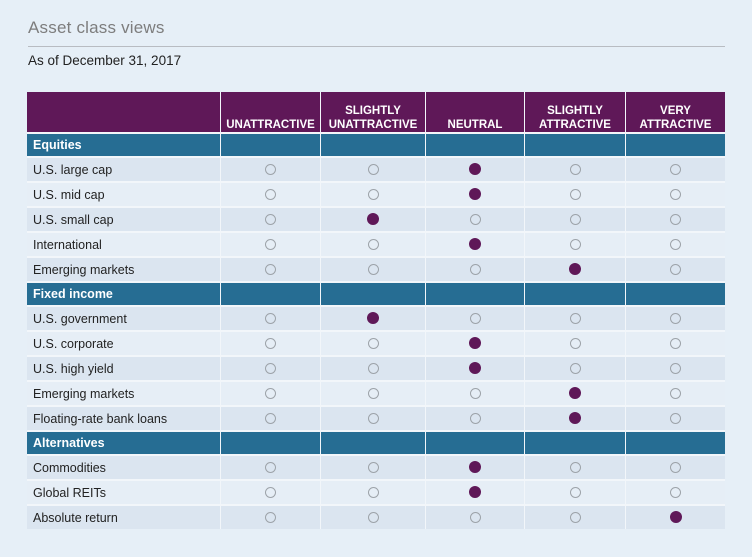 This screenshot has width=752, height=557. I want to click on column-header-slightly-attractive: SLIGHTLY ATTRACTIVE, so click(574, 112).